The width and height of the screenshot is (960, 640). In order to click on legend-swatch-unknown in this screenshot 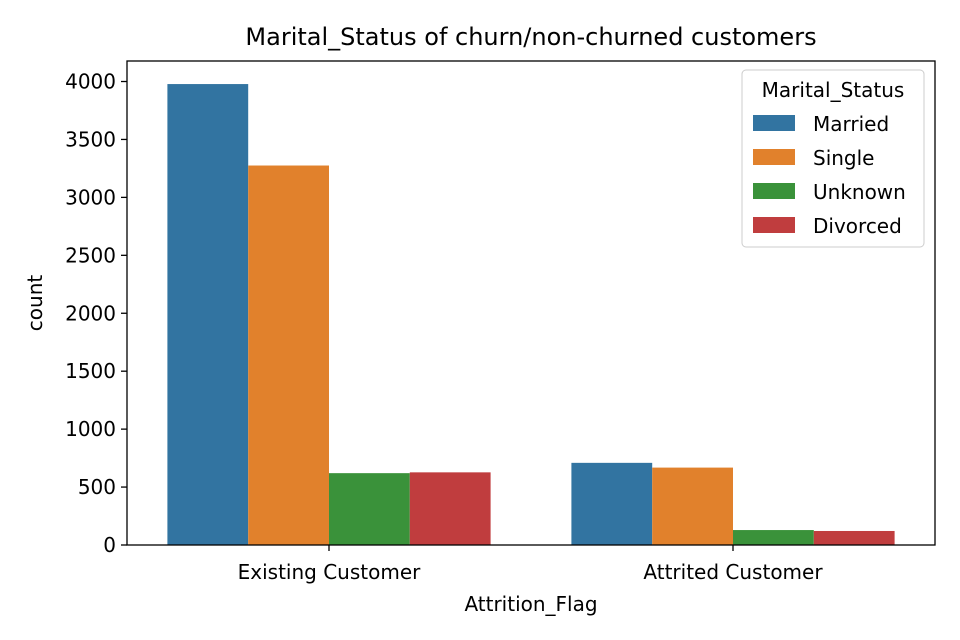, I will do `click(774, 191)`.